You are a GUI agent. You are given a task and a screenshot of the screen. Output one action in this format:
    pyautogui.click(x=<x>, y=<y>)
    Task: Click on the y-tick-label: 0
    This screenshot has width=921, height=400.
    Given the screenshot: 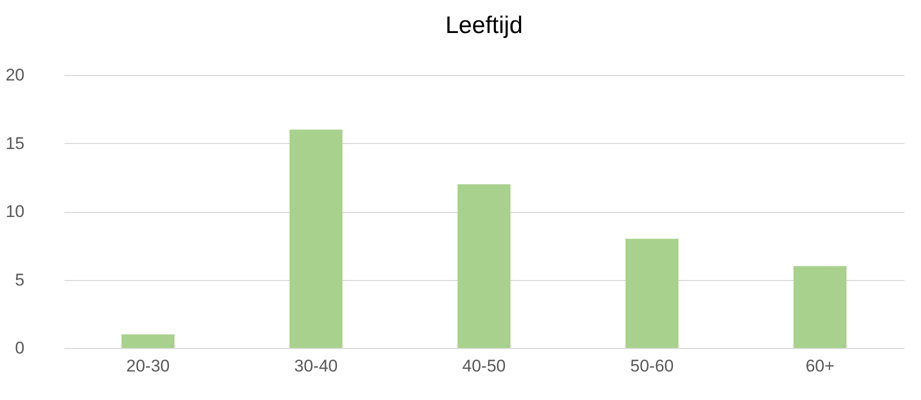 What is the action you would take?
    pyautogui.click(x=19, y=348)
    